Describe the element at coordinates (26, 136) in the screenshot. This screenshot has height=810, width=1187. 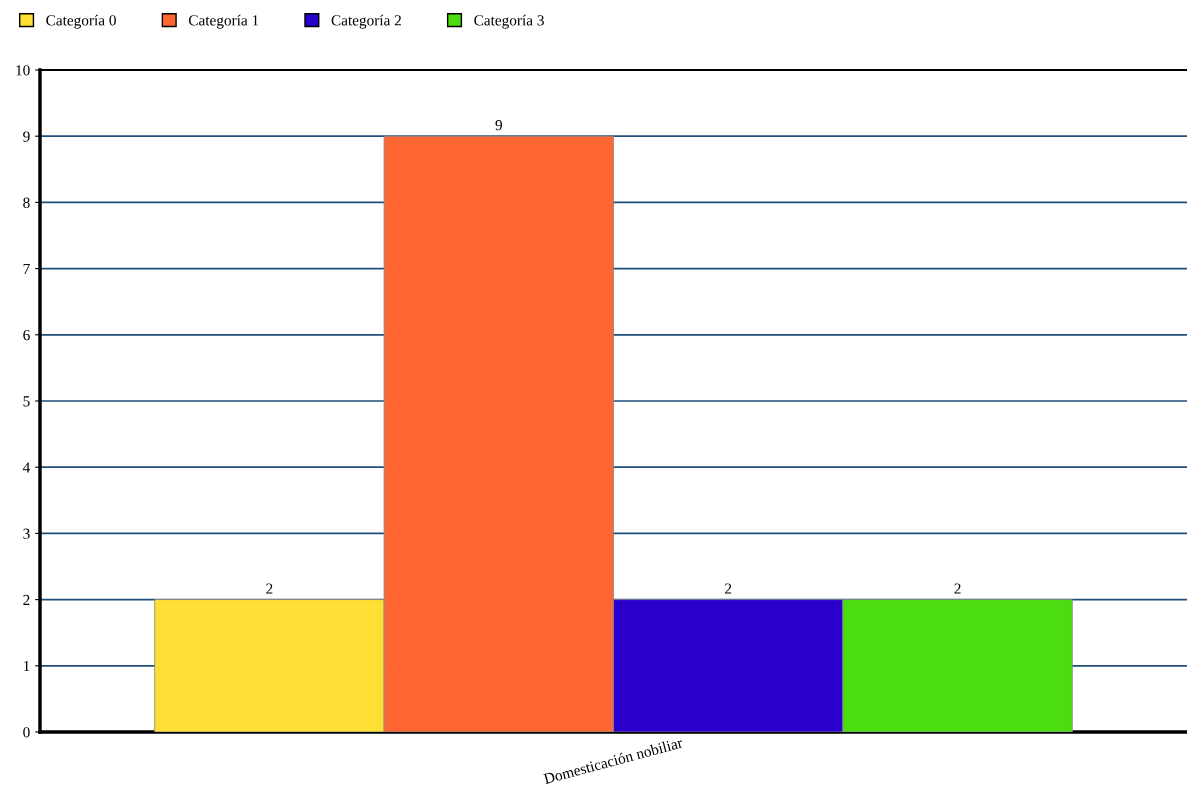
I see `y-tick-label: 9` at that location.